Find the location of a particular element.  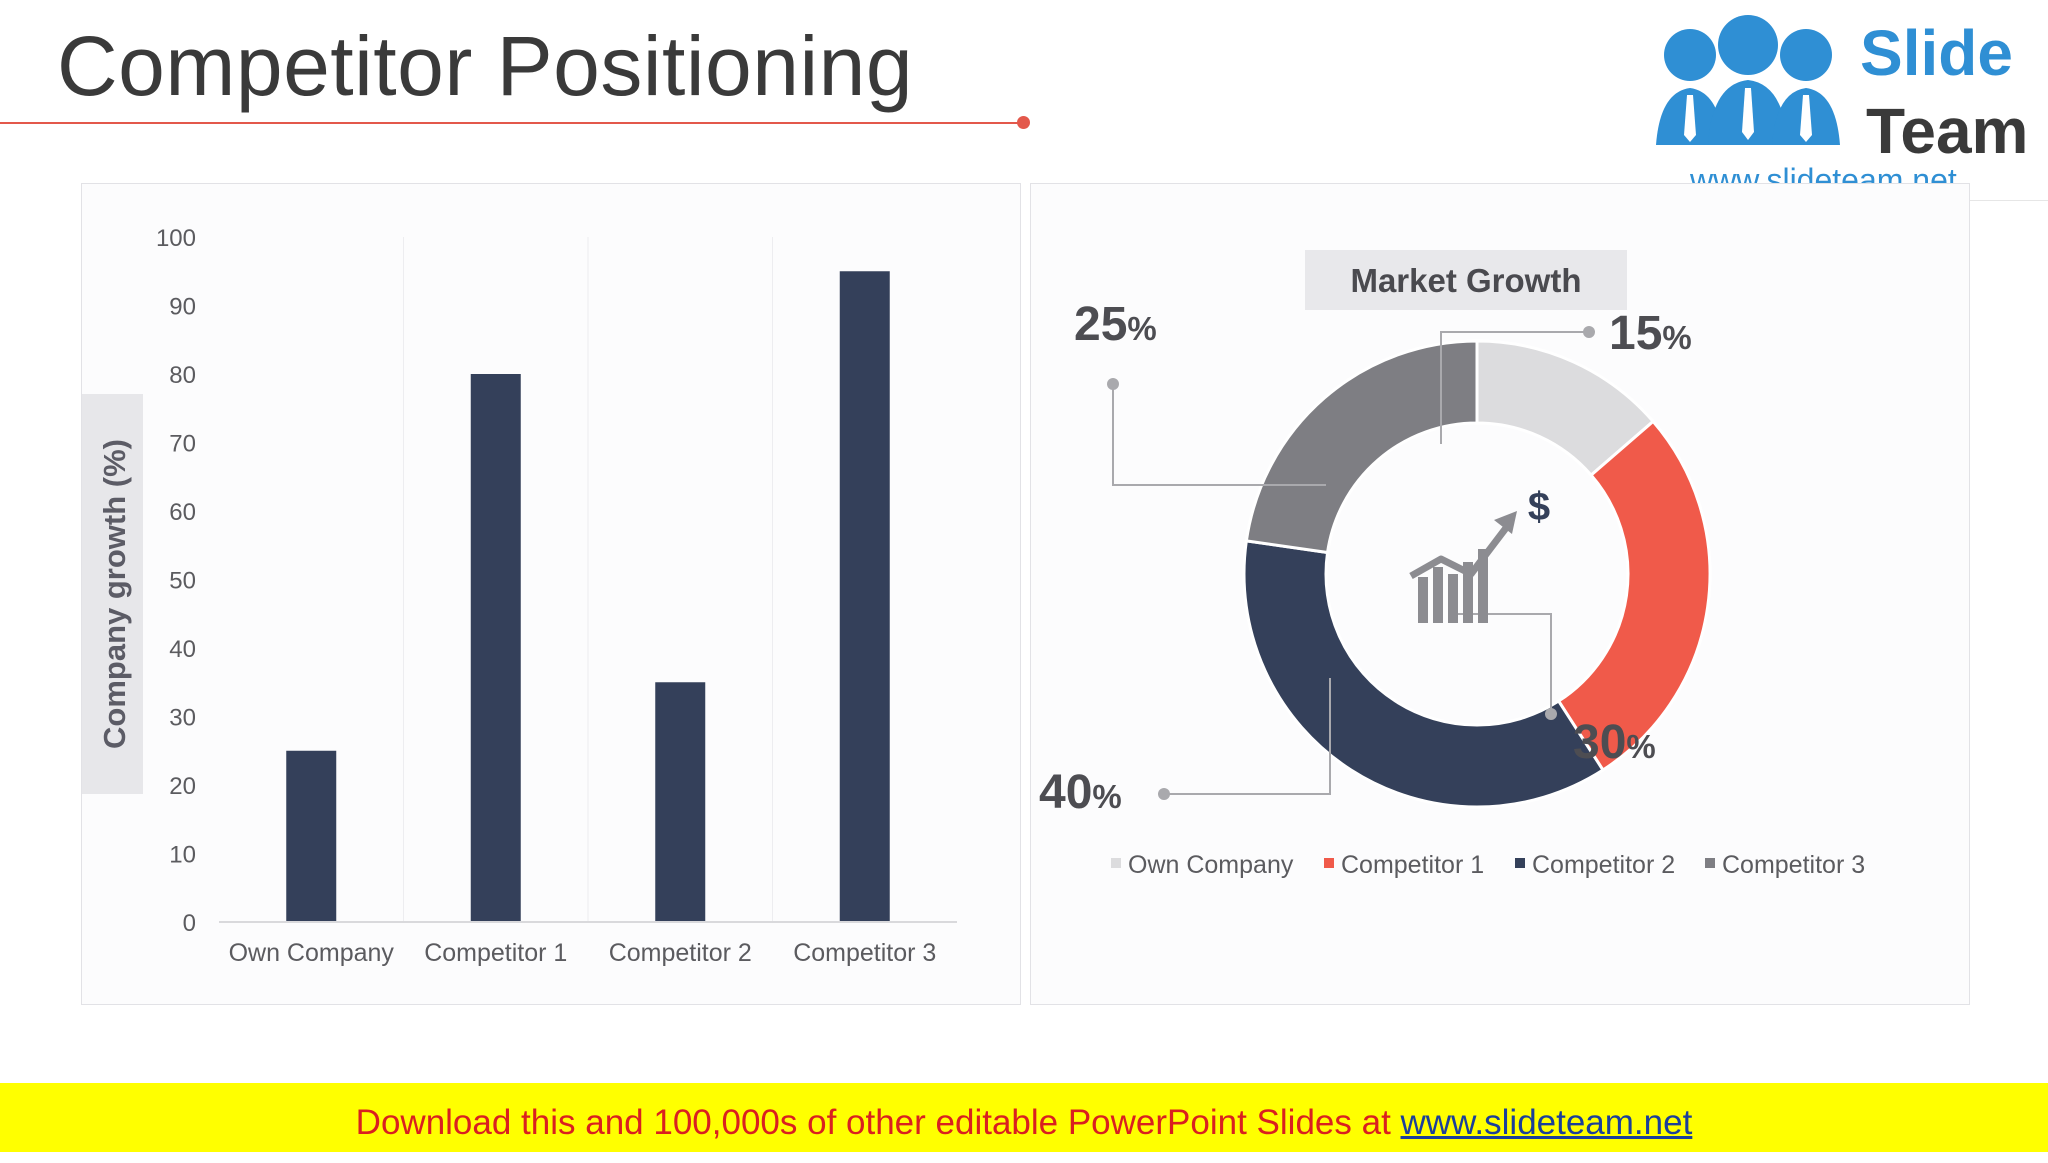

donut-callouts: 15% 30% 40% 25% is located at coordinates (1365, 558).